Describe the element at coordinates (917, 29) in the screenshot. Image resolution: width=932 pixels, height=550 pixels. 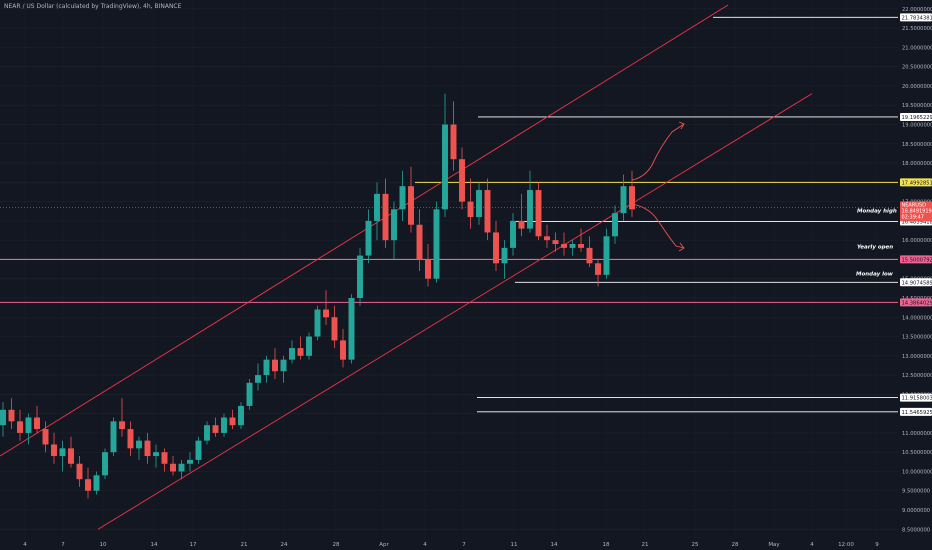
I see `price-tick-label: 21.5000000` at that location.